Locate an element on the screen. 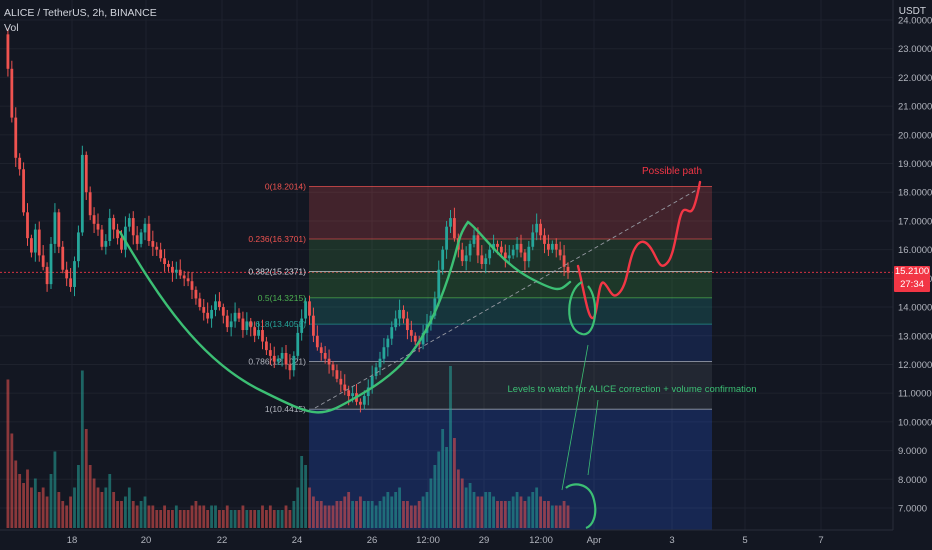 This screenshot has height=550, width=932. price-tick-label: 10.0000 is located at coordinates (915, 422).